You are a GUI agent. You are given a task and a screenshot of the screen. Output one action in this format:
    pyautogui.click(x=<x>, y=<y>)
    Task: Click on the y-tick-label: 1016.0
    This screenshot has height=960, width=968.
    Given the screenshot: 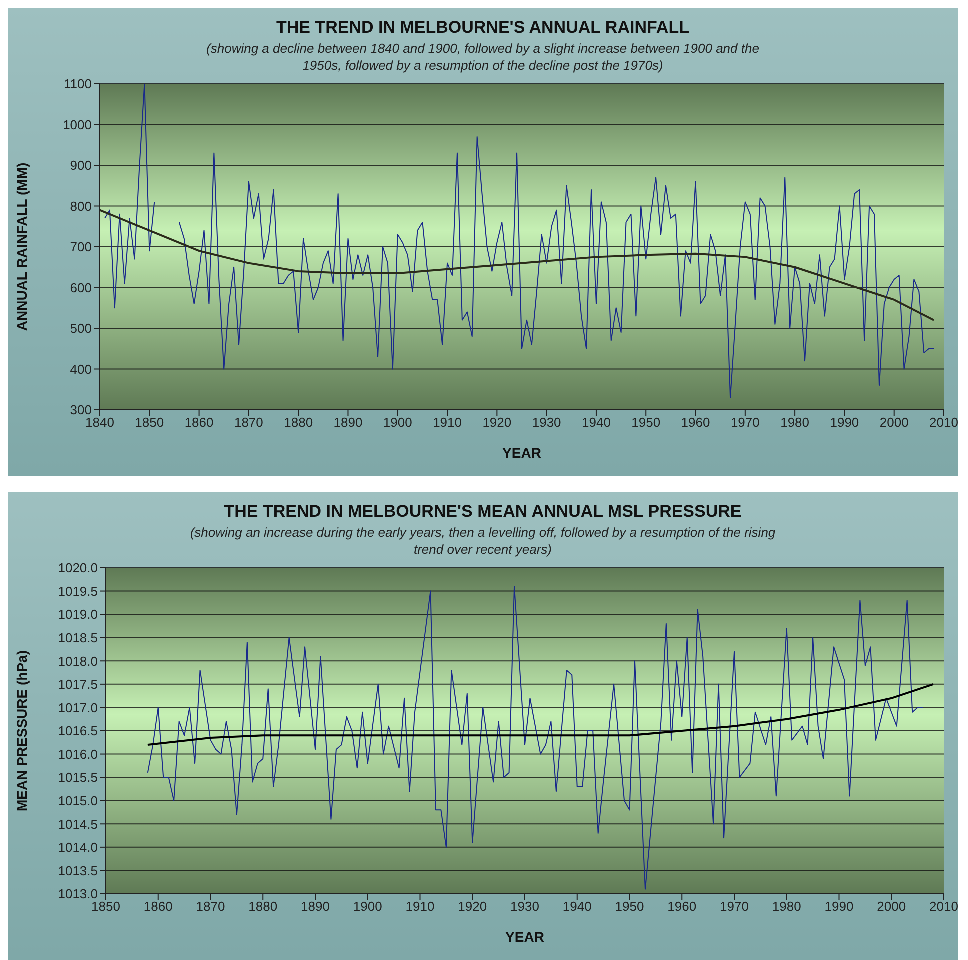 What is the action you would take?
    pyautogui.click(x=78, y=754)
    